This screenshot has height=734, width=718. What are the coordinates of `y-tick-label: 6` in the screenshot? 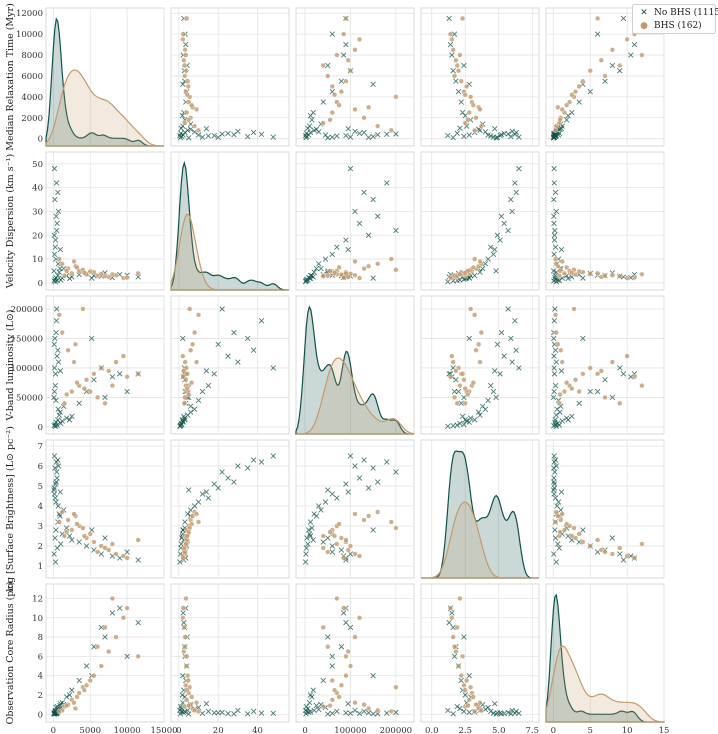 It's located at (40, 467).